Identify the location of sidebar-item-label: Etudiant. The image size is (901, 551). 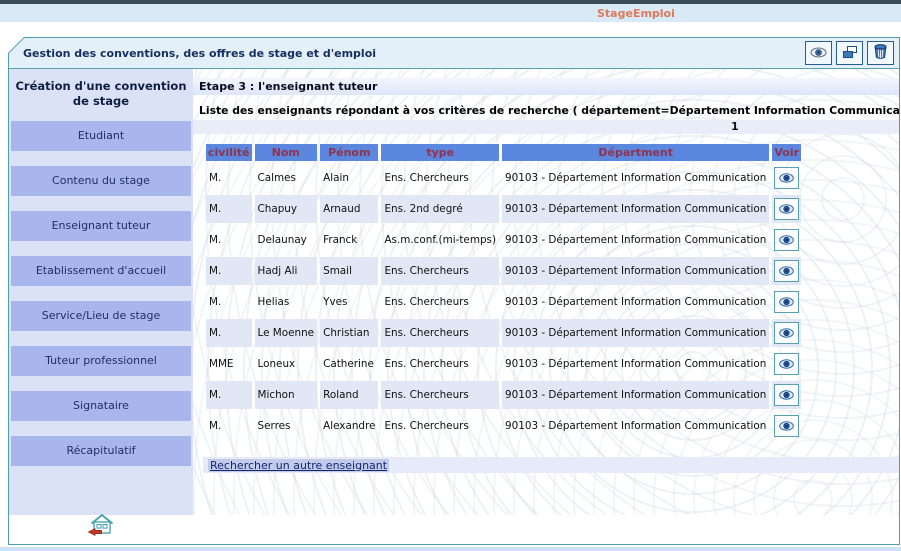
(101, 136).